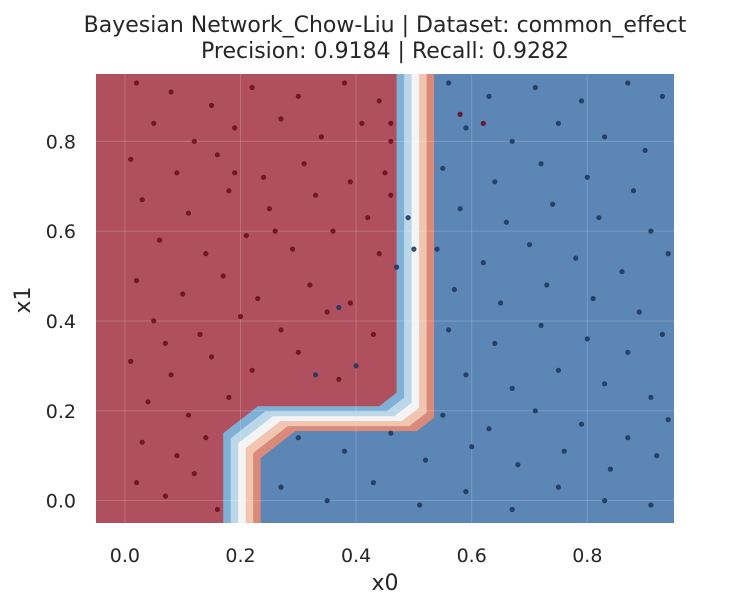 The width and height of the screenshot is (750, 604). I want to click on y-tick-label: 0.4, so click(61, 322).